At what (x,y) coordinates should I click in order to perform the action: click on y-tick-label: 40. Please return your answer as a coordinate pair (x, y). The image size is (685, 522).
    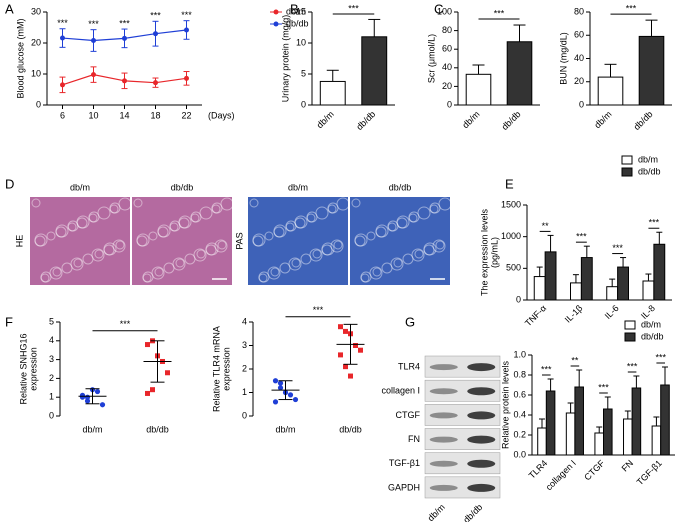
    Looking at the image, I should click on (447, 67).